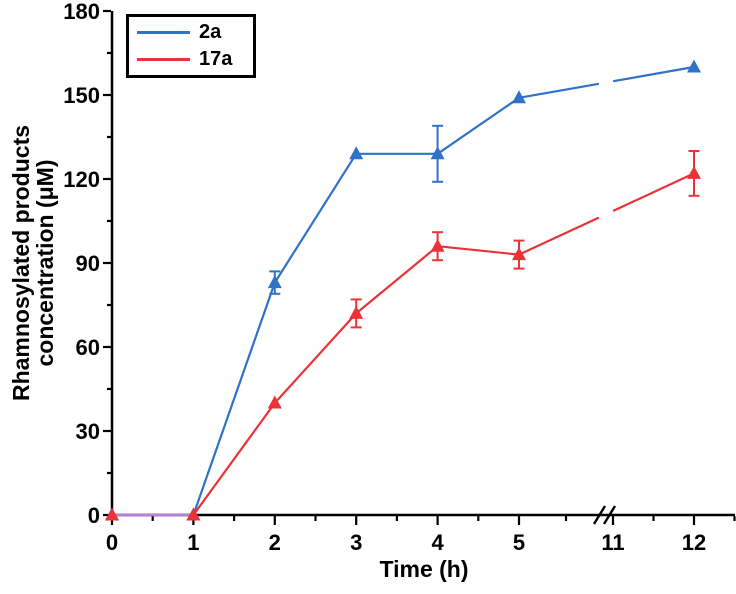 The width and height of the screenshot is (736, 594). Describe the element at coordinates (194, 60) in the screenshot. I see `legend-entry-17a: 17a` at that location.